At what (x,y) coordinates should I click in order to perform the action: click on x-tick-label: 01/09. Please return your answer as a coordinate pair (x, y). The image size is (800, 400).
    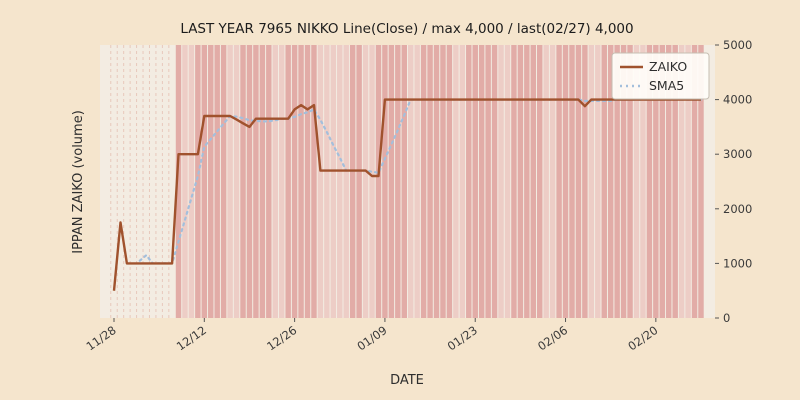
    Looking at the image, I should click on (371, 338).